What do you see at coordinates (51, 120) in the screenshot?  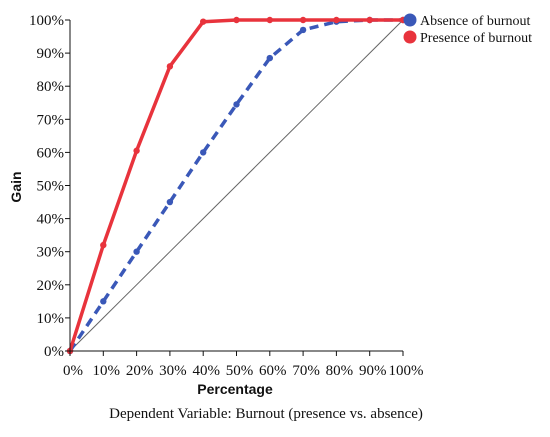 I see `y-tick-label: 70%` at bounding box center [51, 120].